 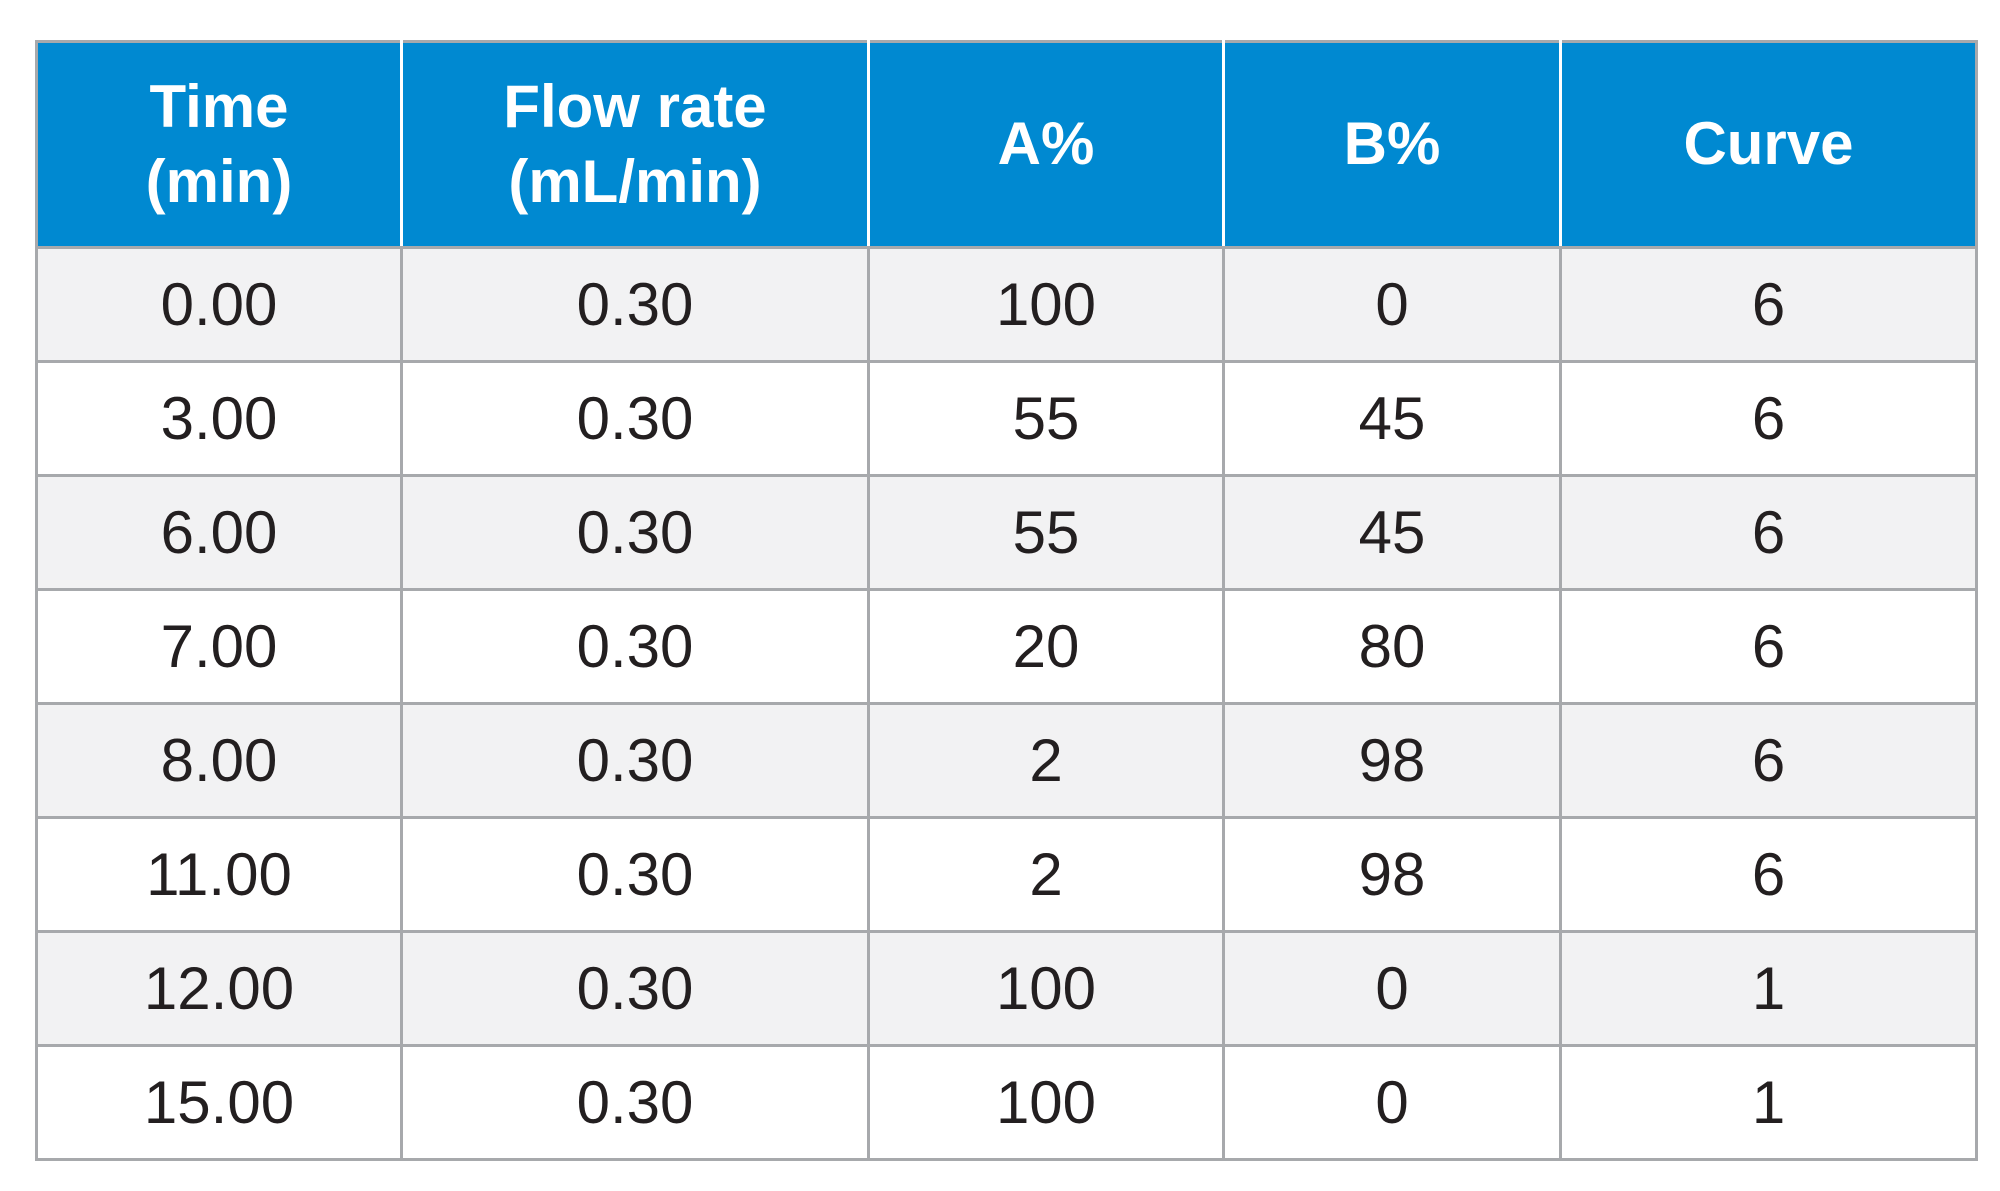 I want to click on header-label: B%, so click(x=1392, y=144).